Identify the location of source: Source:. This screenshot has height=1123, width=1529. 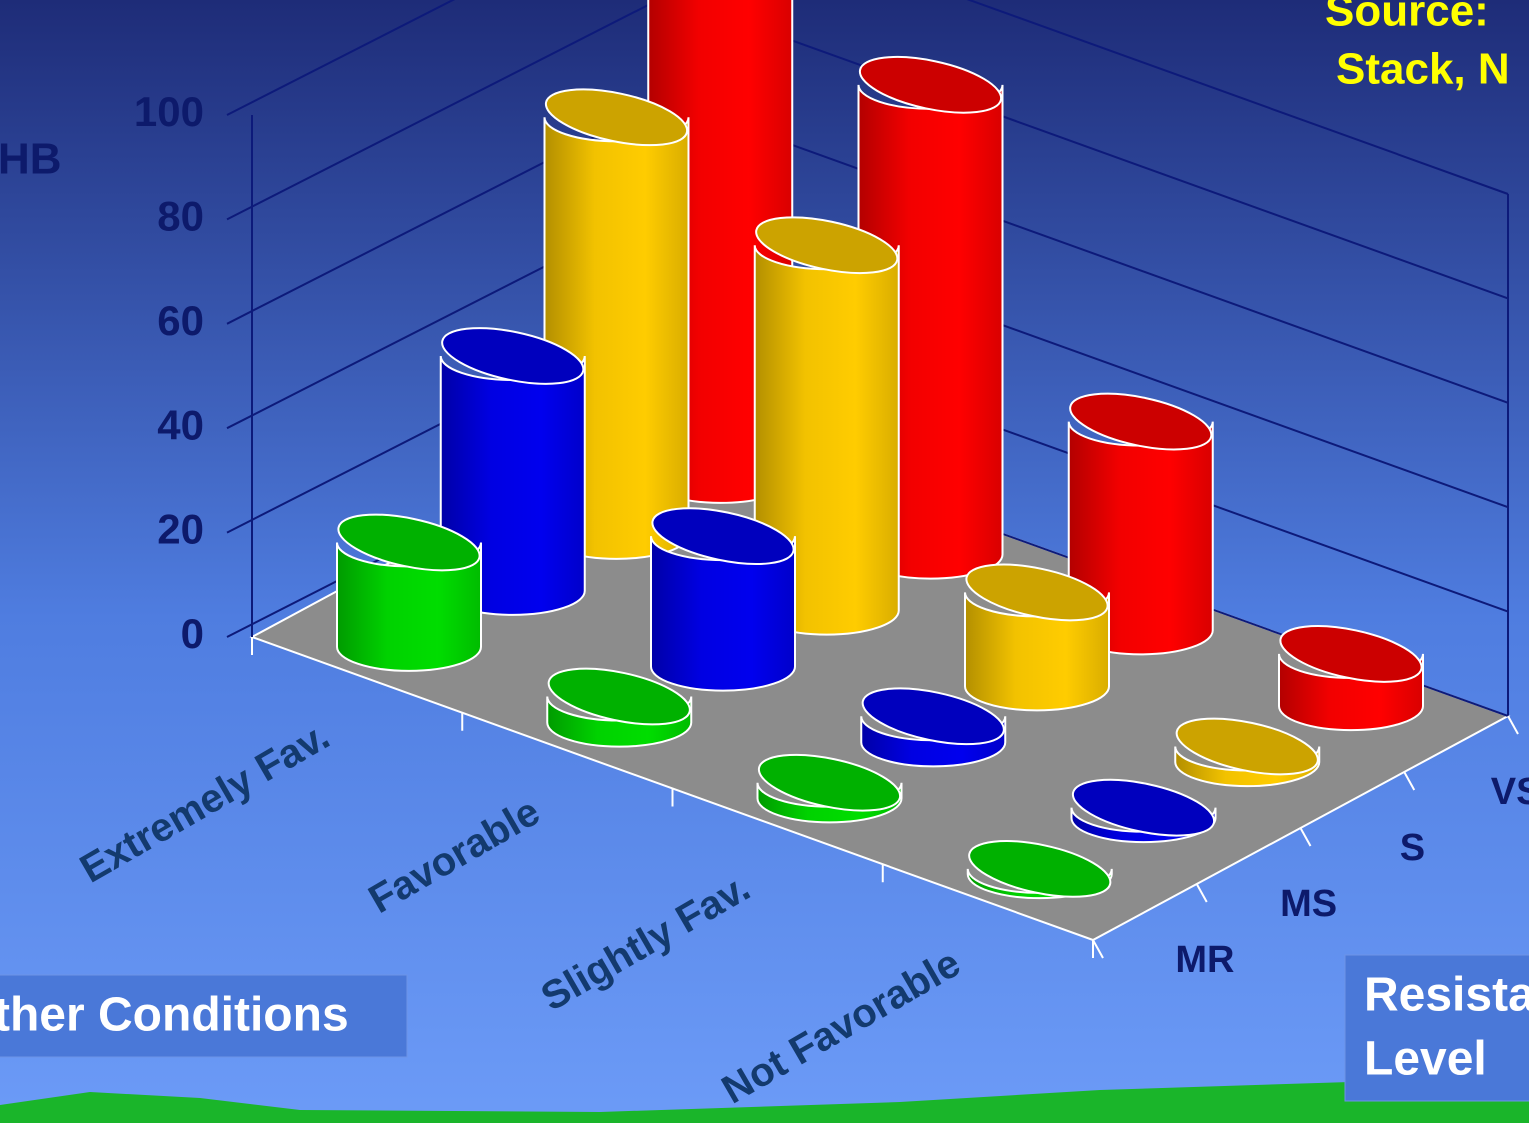
(1407, 18).